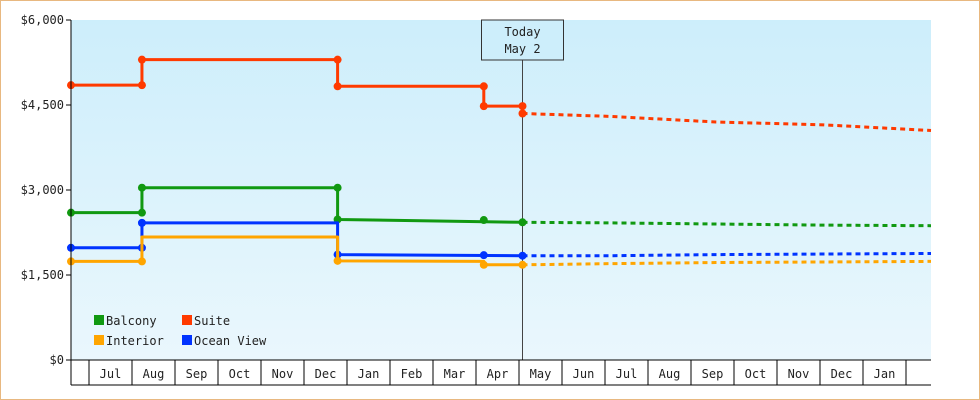 This screenshot has width=980, height=400. I want to click on y-tick-label: $0, so click(57, 360).